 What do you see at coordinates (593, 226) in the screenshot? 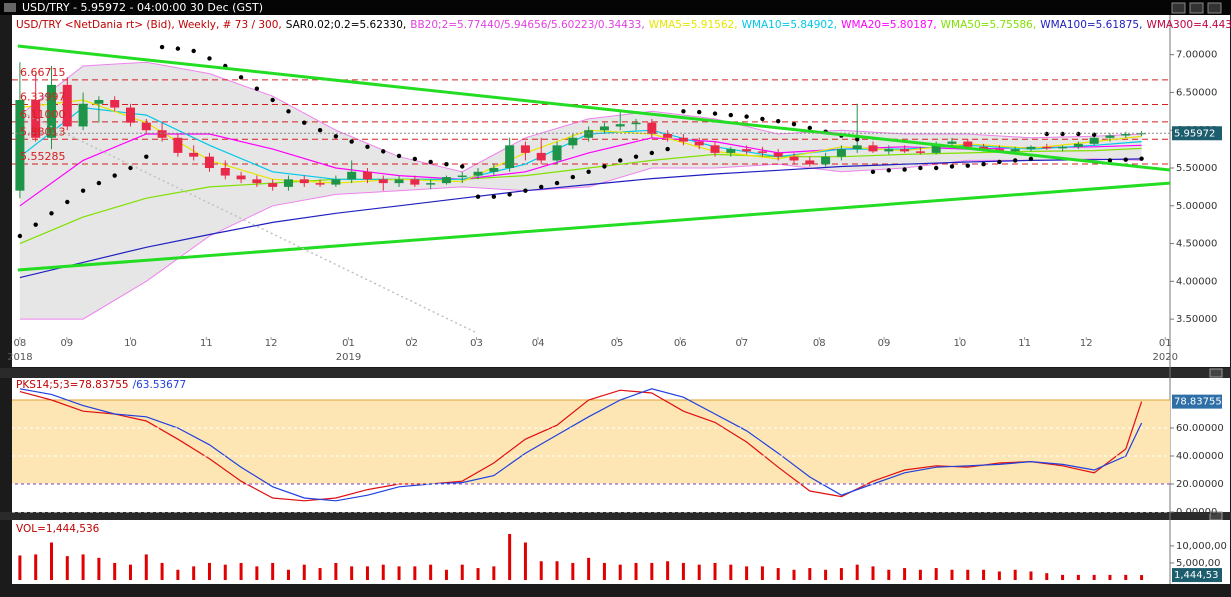
I see `trend-line` at bounding box center [593, 226].